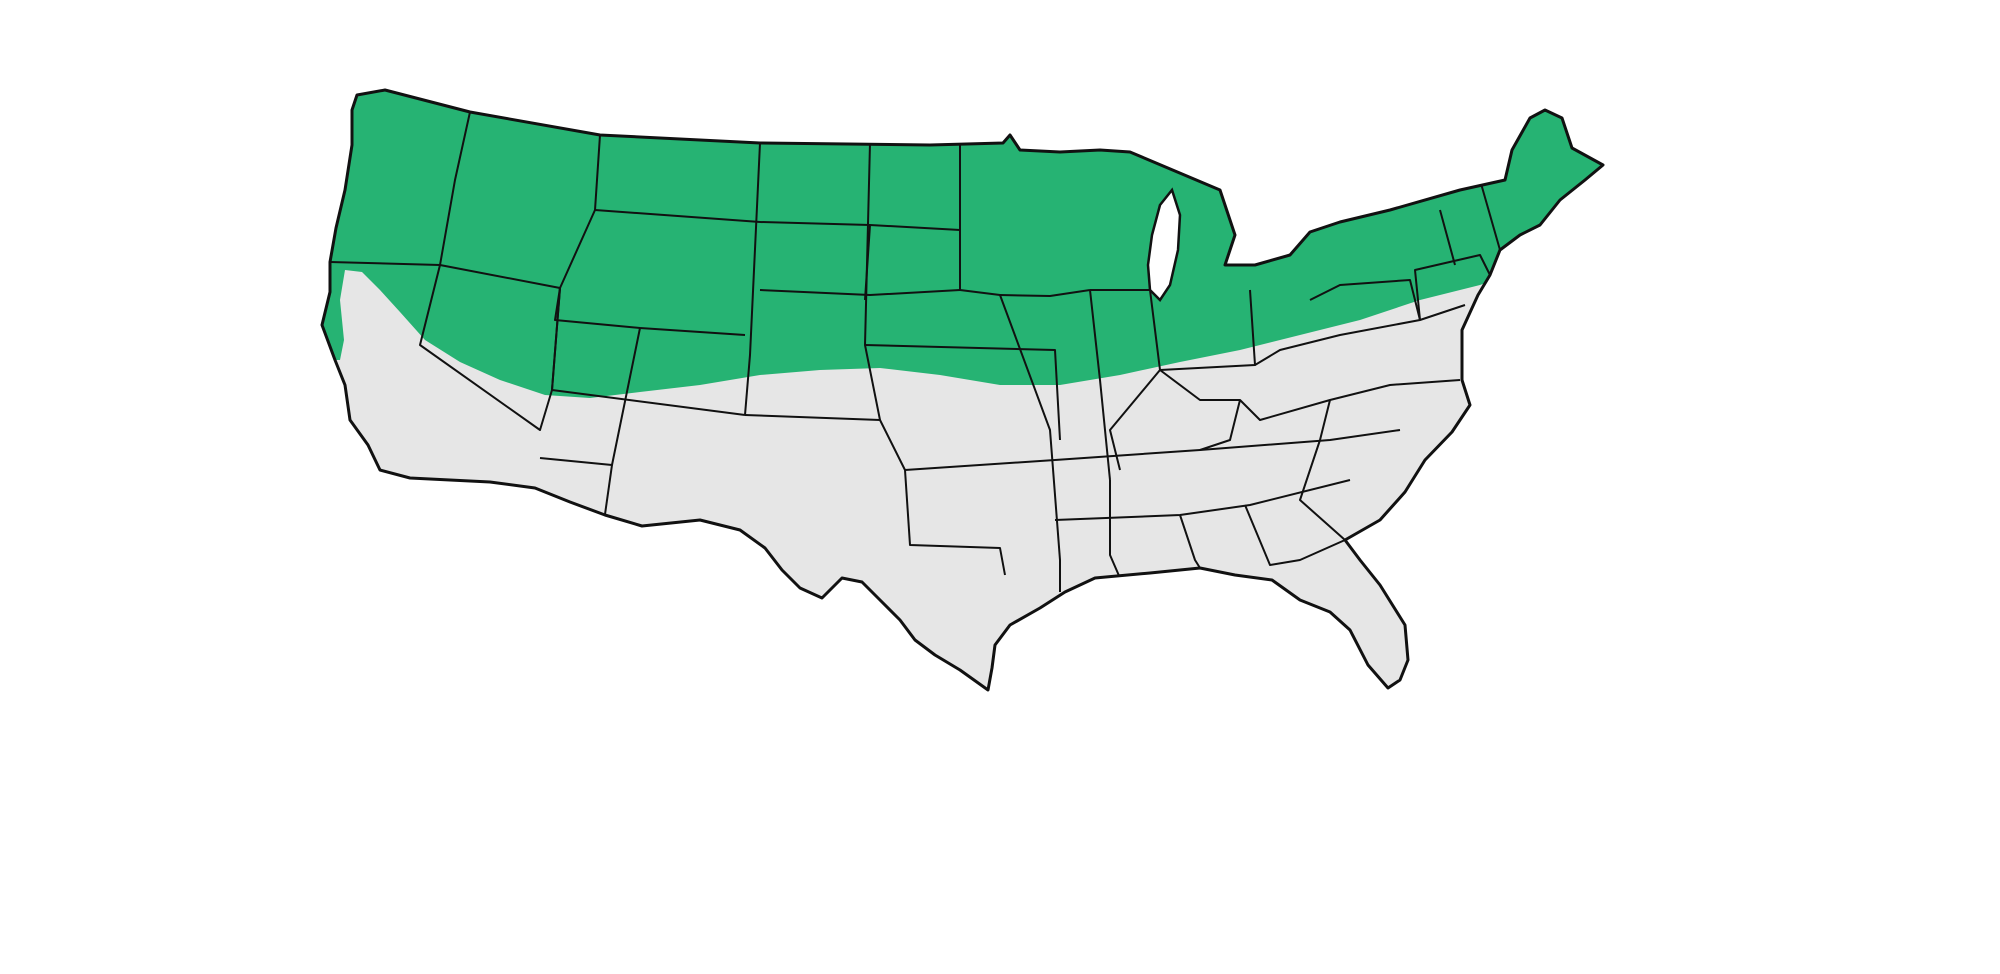 The image size is (2000, 974). Describe the element at coordinates (1164, 244) in the screenshot. I see `lake-michigan` at that location.